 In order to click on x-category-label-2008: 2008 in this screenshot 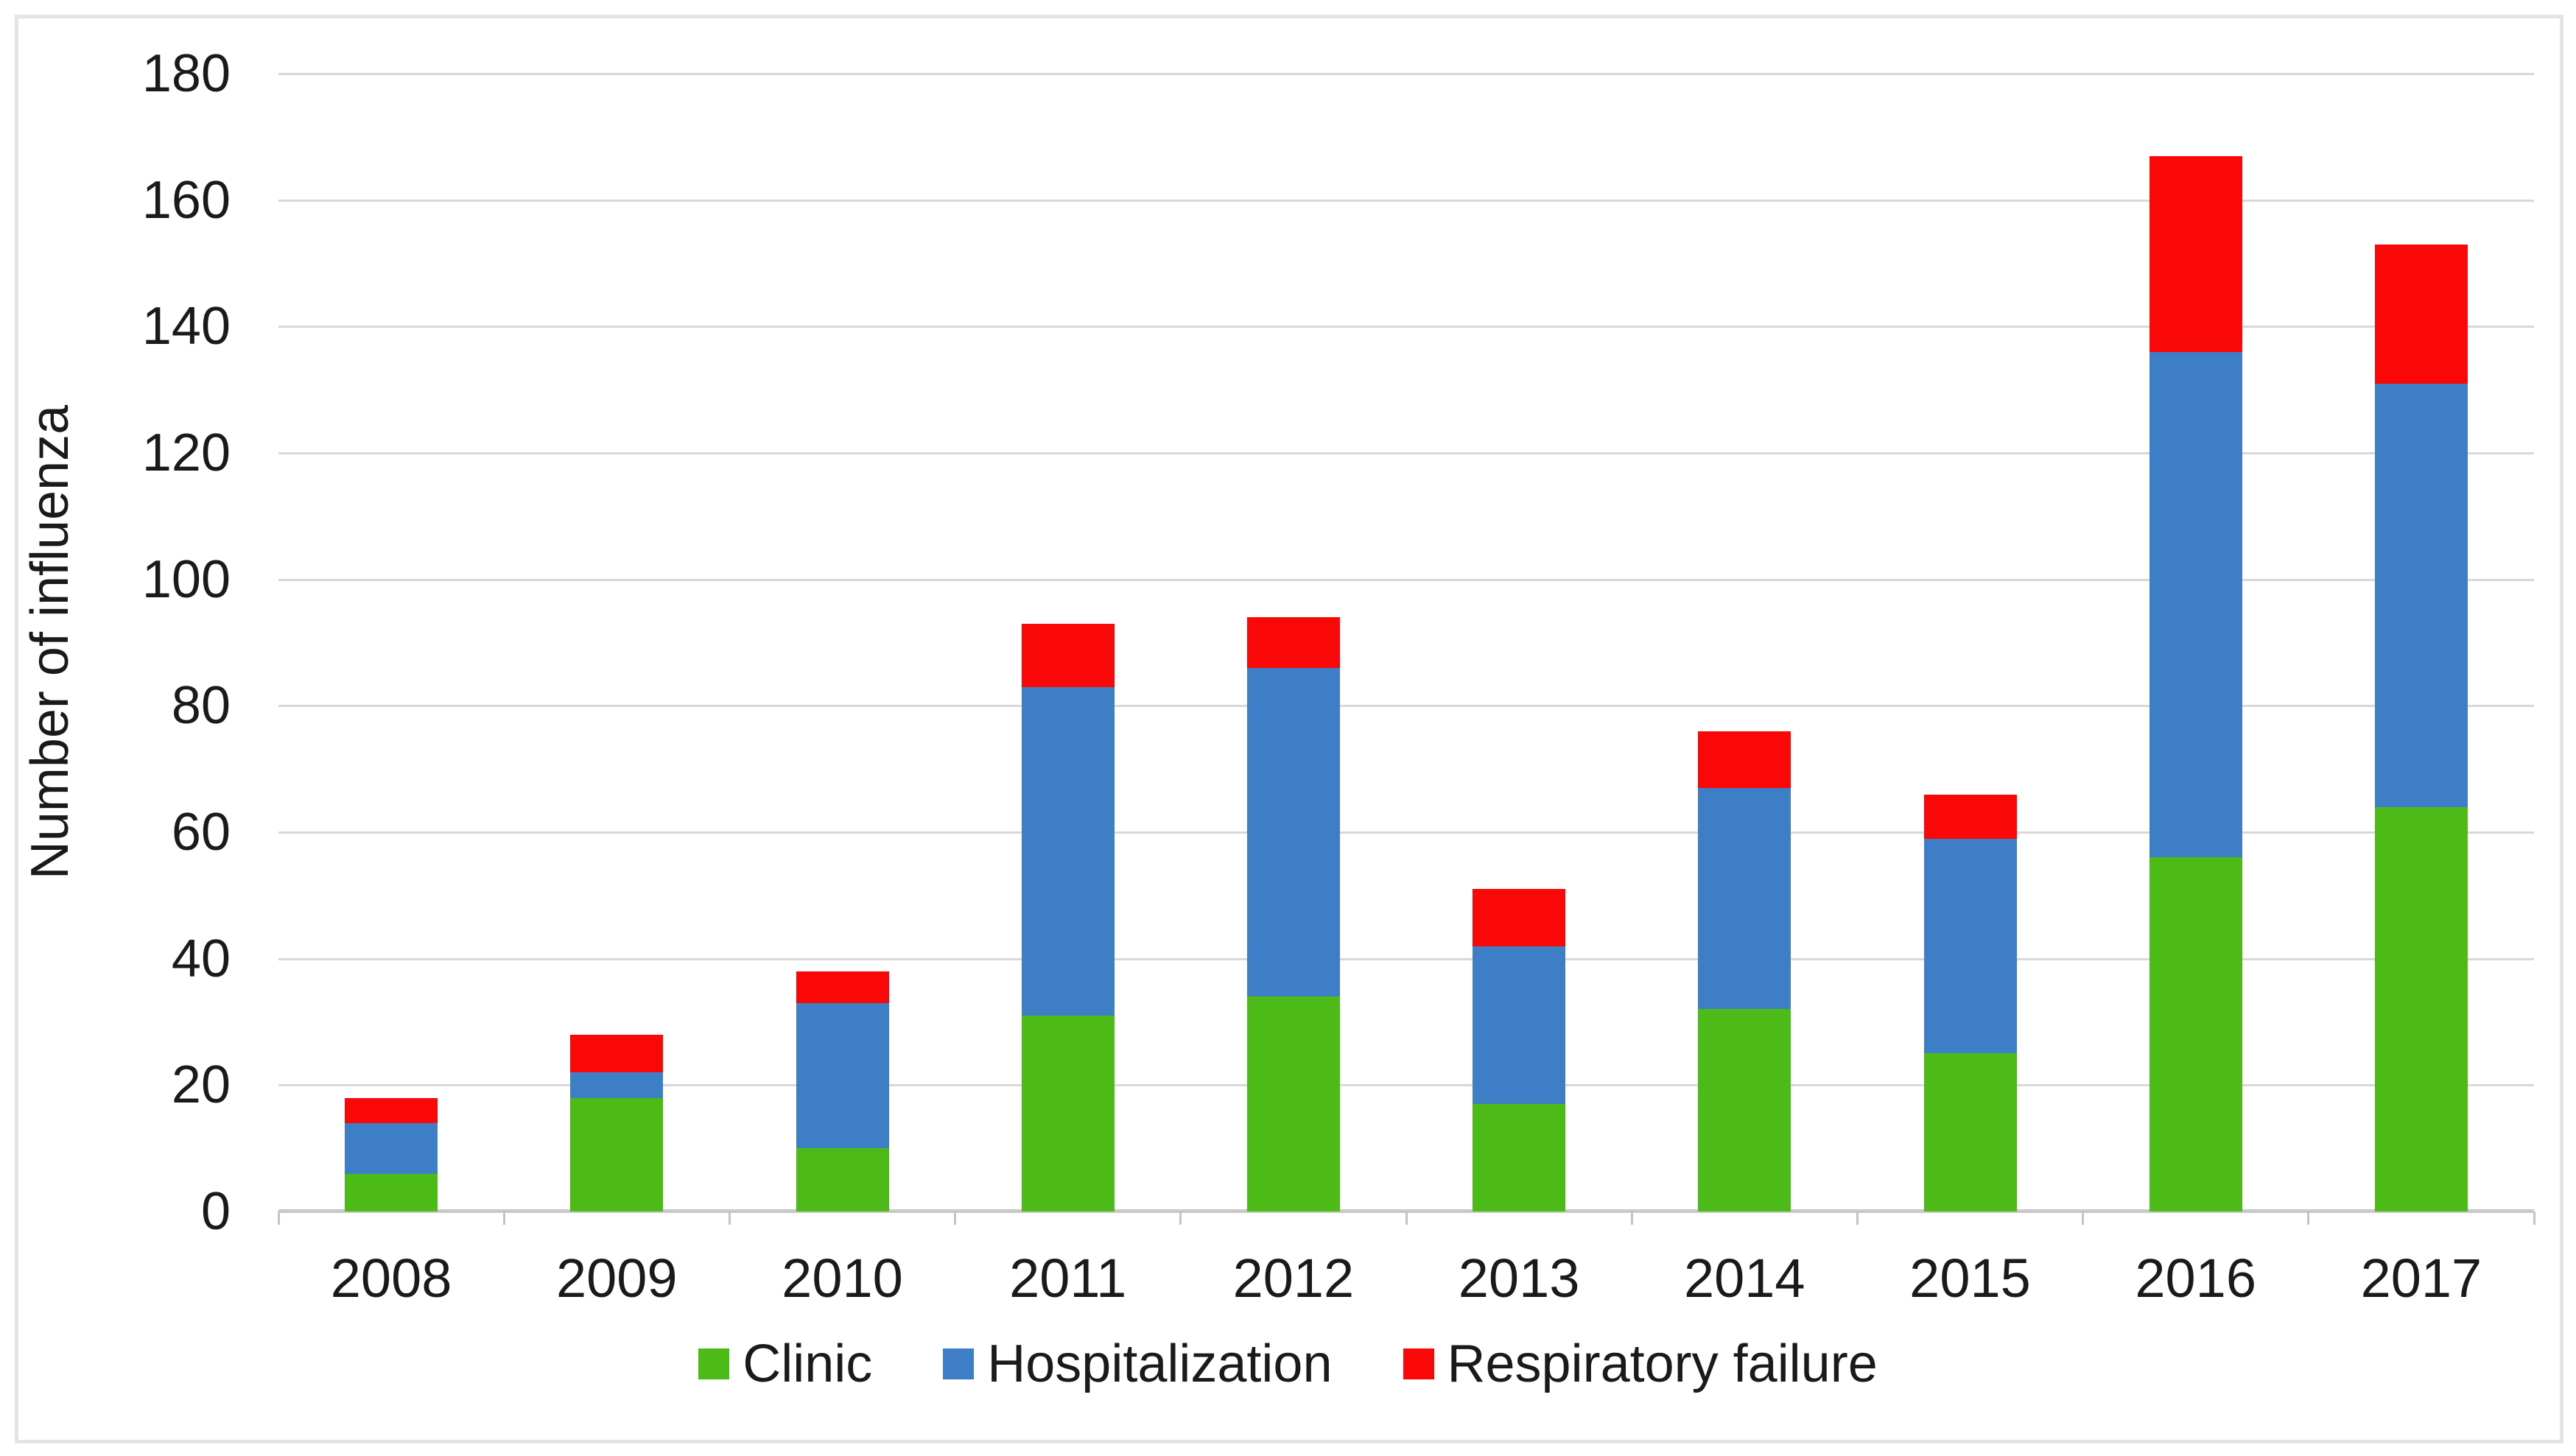, I will do `click(391, 1278)`.